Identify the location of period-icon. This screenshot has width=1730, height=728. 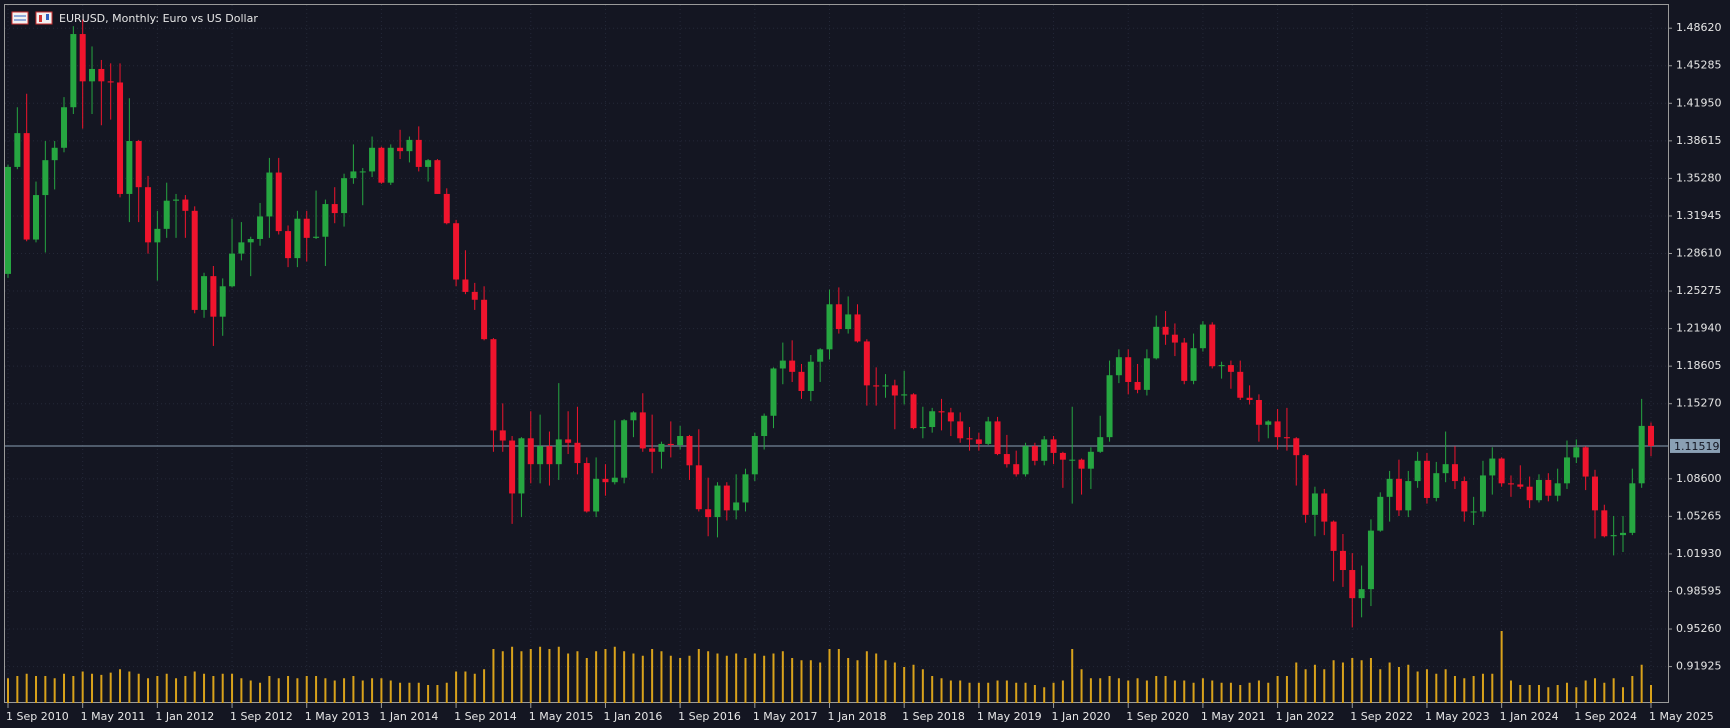
(44, 18).